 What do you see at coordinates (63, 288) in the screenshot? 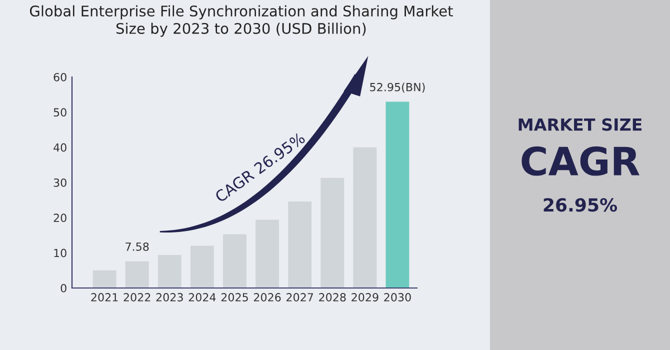
I see `y-tick-label: 0` at bounding box center [63, 288].